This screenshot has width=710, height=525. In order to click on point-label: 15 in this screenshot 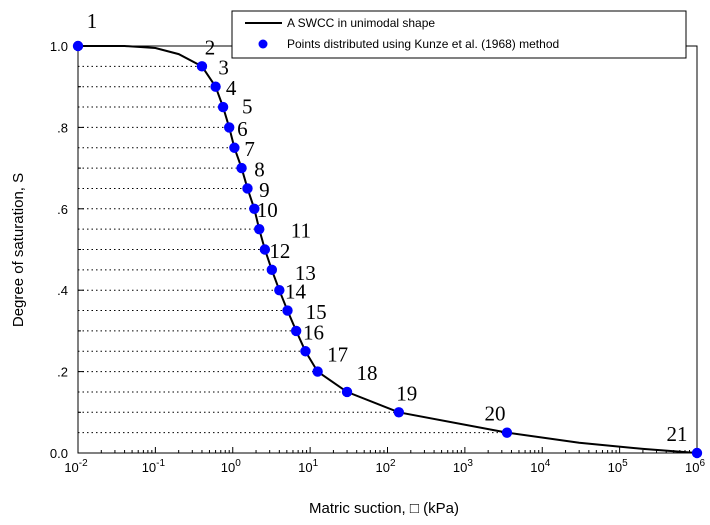, I will do `click(316, 312)`.